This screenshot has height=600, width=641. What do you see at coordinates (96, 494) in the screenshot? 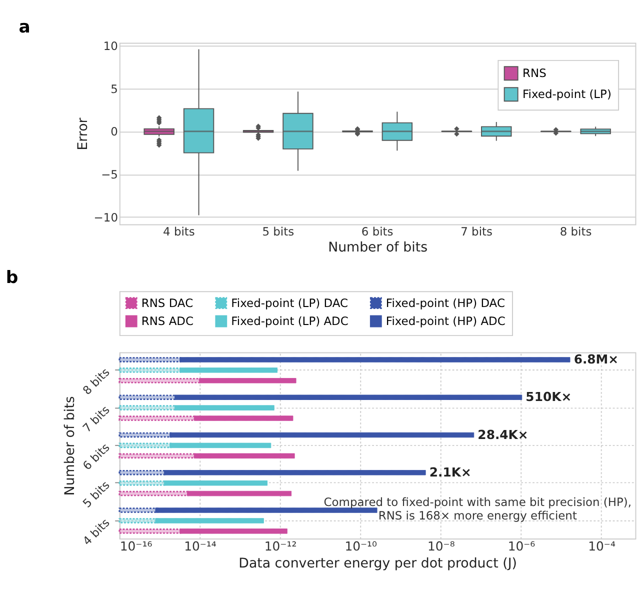
I see `y-tick-label: 5 bits` at bounding box center [96, 494].